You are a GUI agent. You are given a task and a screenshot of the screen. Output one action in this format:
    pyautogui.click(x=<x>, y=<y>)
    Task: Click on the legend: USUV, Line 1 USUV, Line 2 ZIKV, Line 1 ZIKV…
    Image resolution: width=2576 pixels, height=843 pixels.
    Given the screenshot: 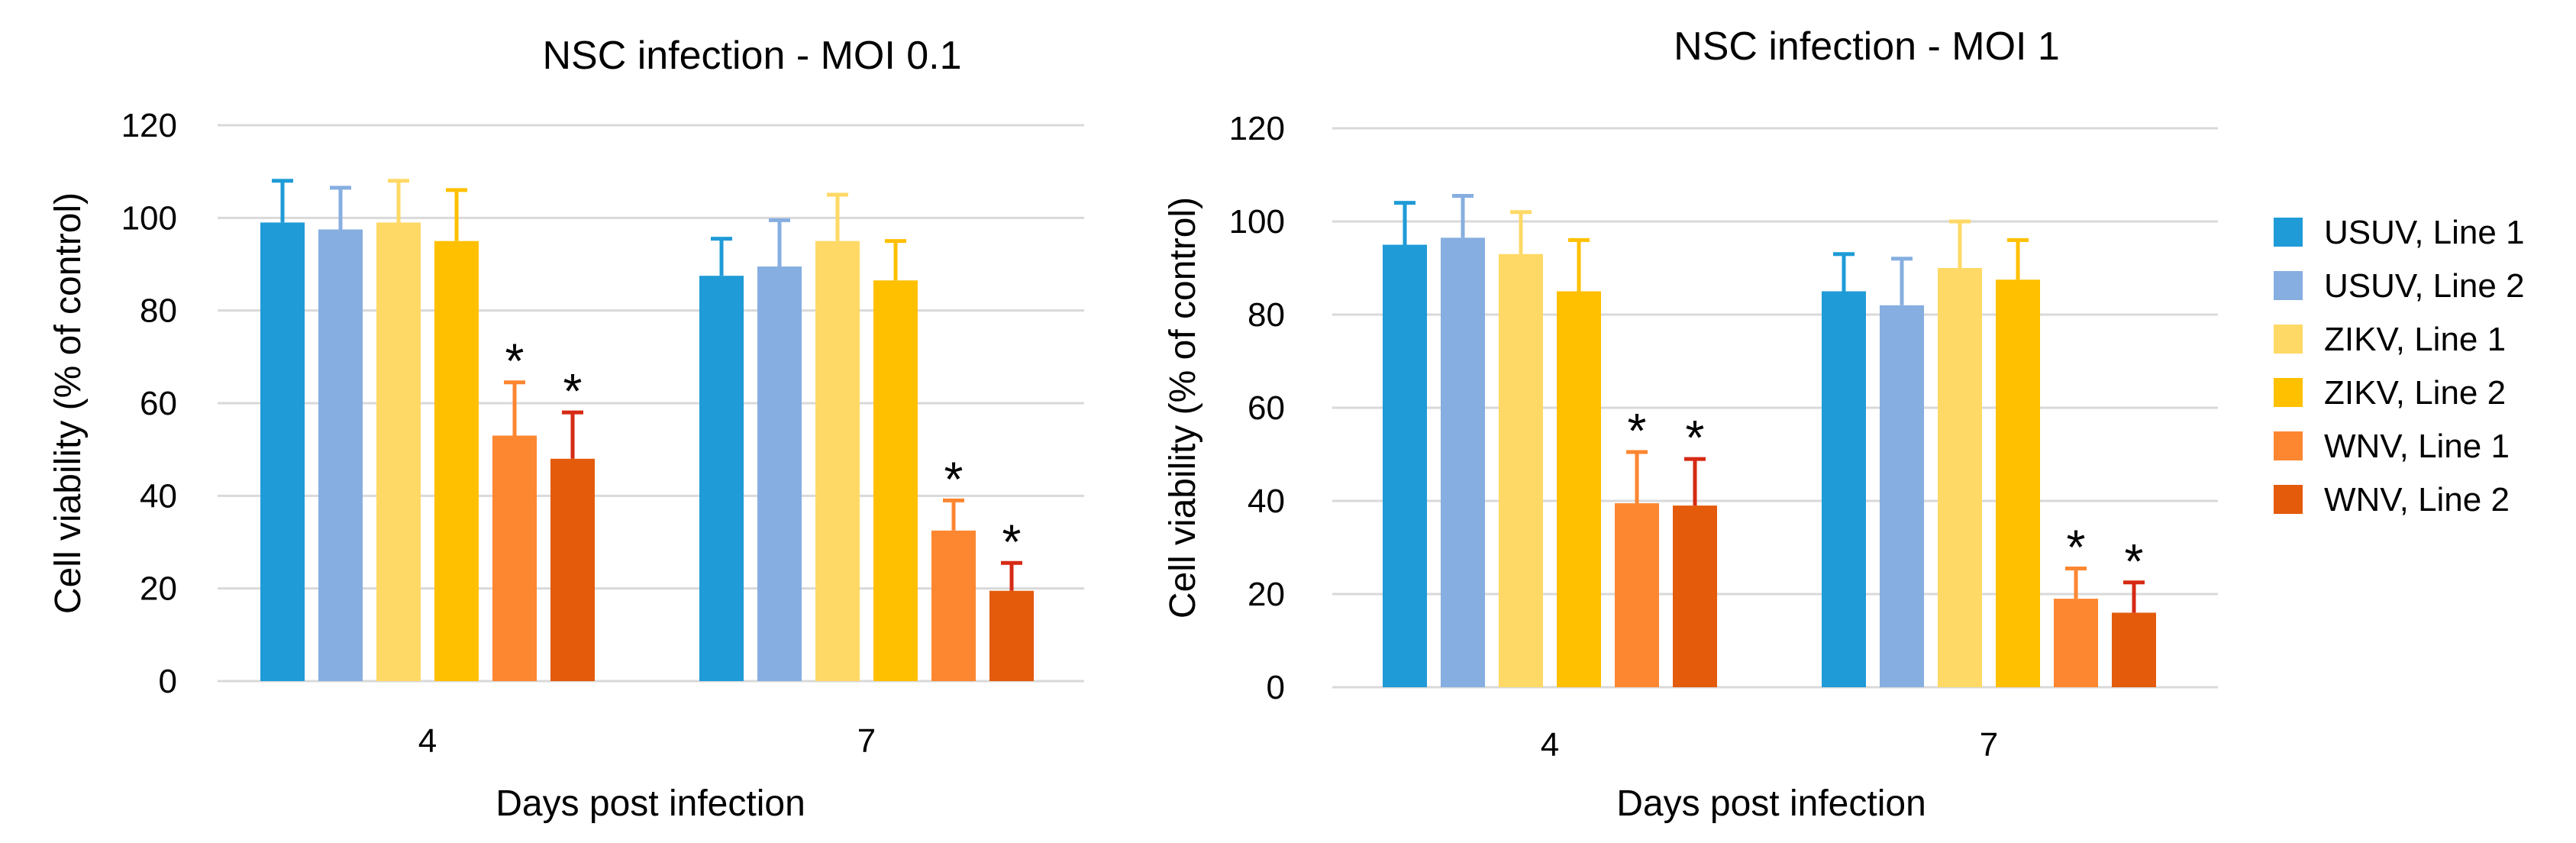 What is the action you would take?
    pyautogui.click(x=2399, y=366)
    